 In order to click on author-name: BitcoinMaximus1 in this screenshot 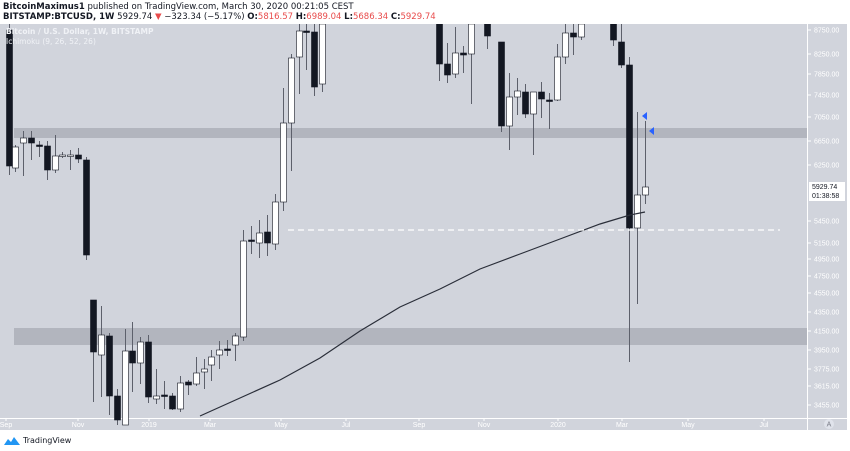, I will do `click(44, 7)`.